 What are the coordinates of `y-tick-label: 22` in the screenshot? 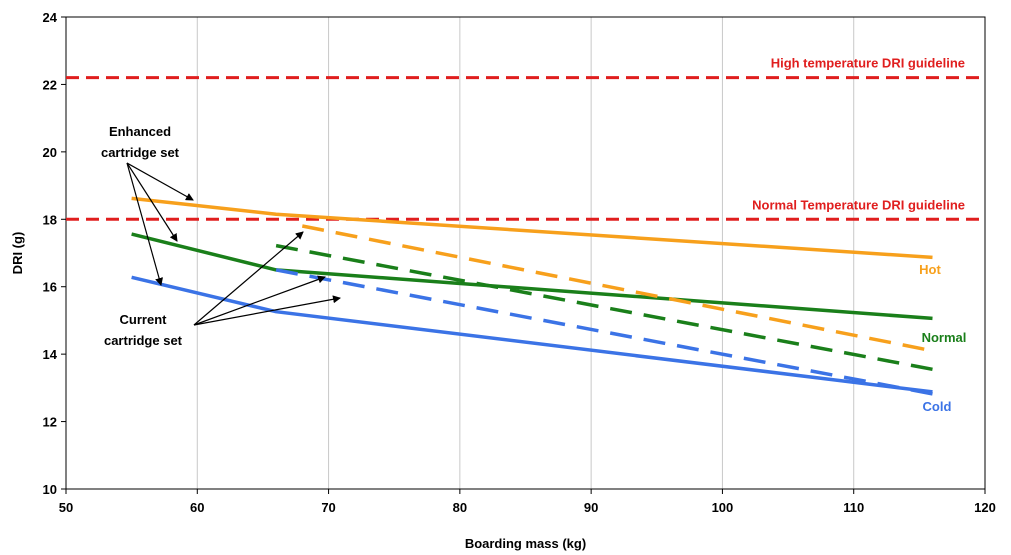 It's located at (50, 84).